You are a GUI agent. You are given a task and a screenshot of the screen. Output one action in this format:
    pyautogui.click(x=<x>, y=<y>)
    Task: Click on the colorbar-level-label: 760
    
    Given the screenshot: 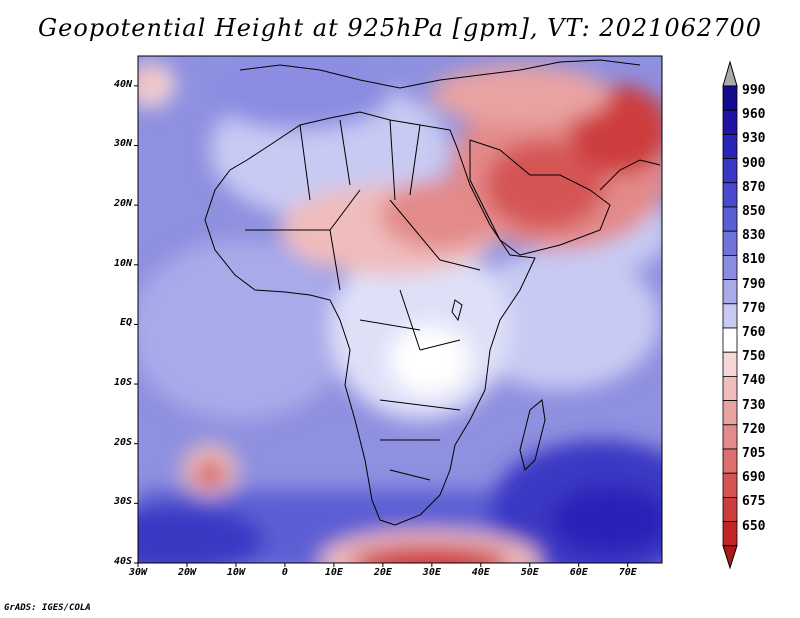 What is the action you would take?
    pyautogui.click(x=754, y=332)
    